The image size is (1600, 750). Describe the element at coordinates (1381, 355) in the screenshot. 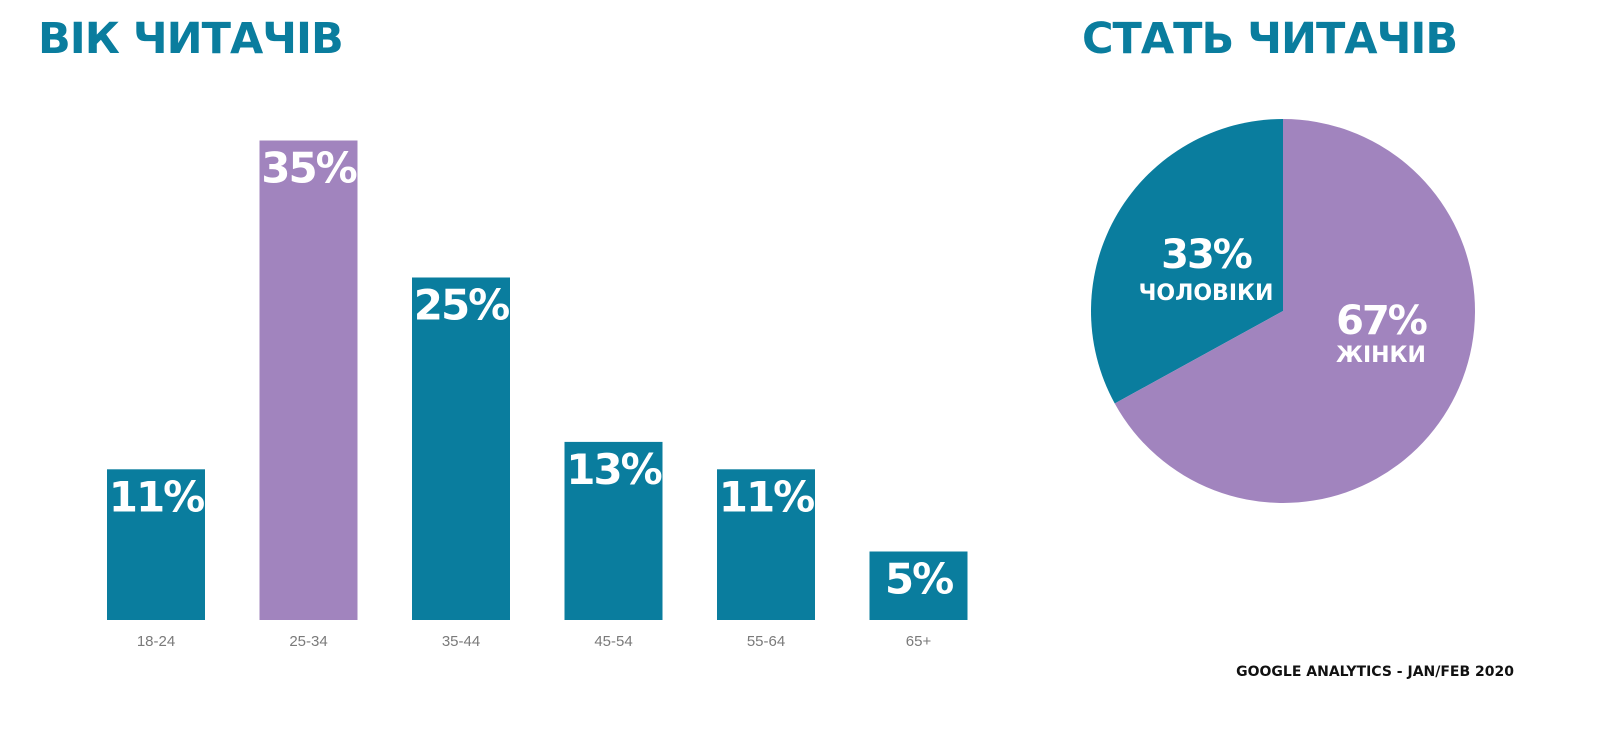

I see `pie-slice-name: ЖІНКИ` at that location.